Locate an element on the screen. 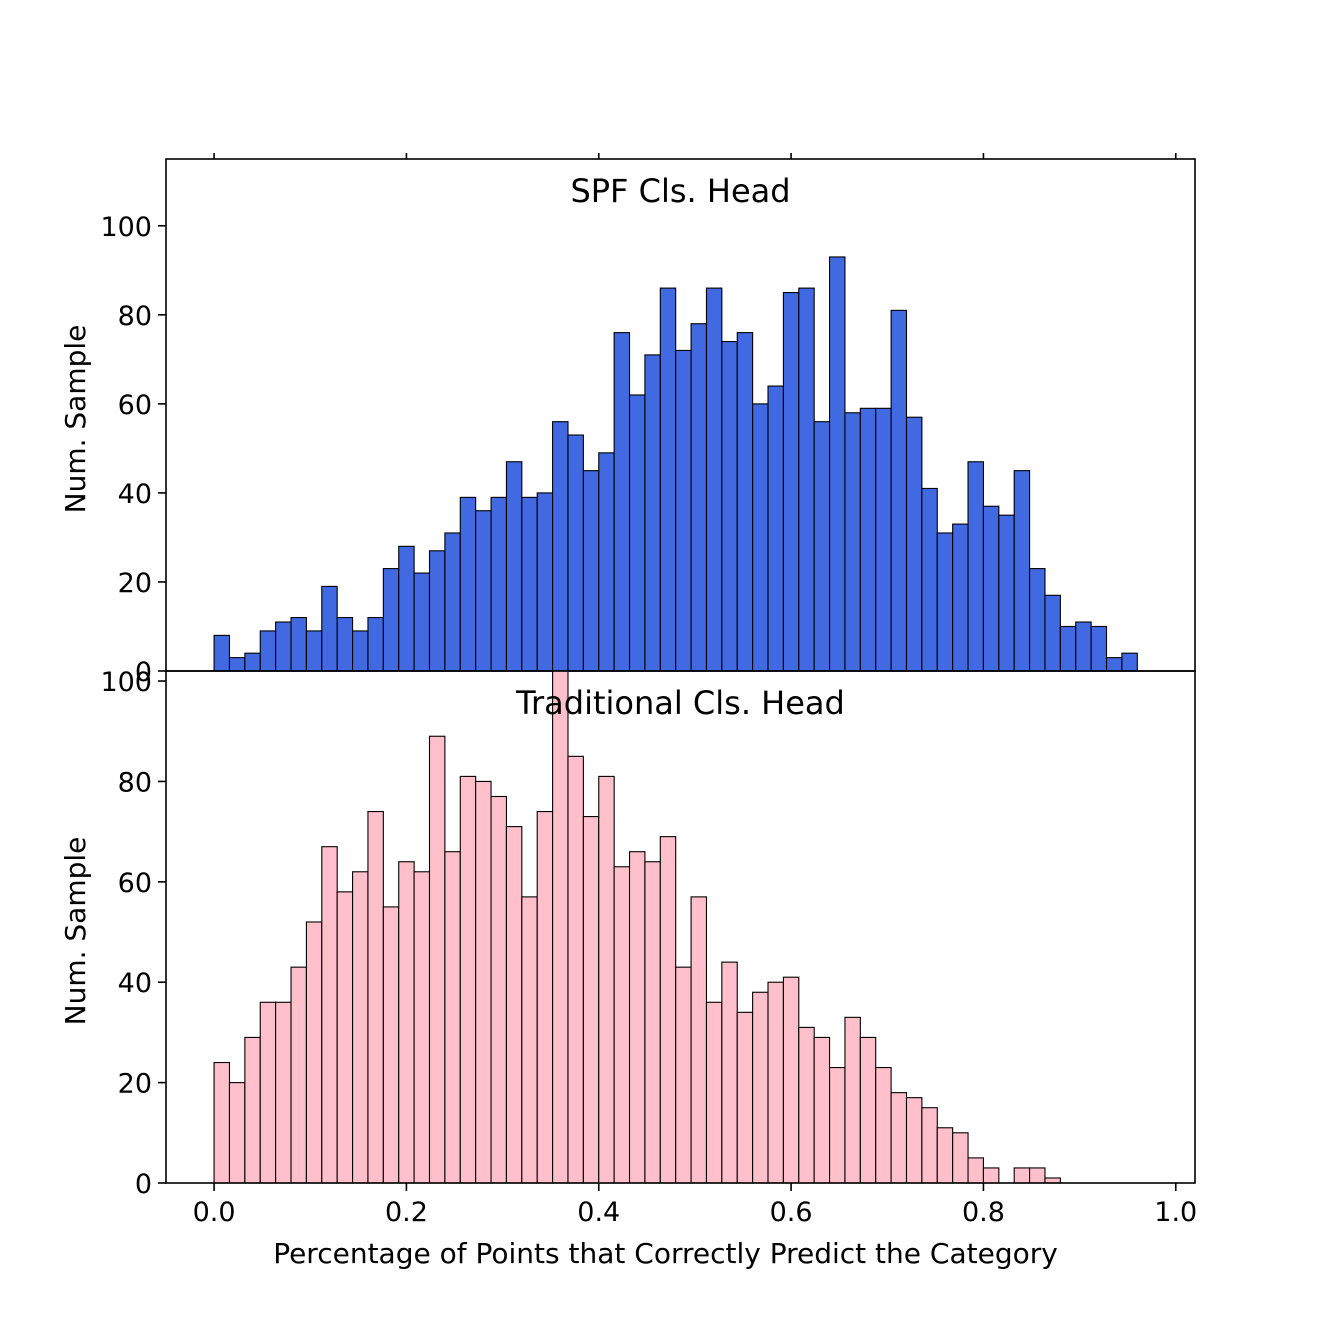  x-tick-label: 0.2 is located at coordinates (406, 1212).